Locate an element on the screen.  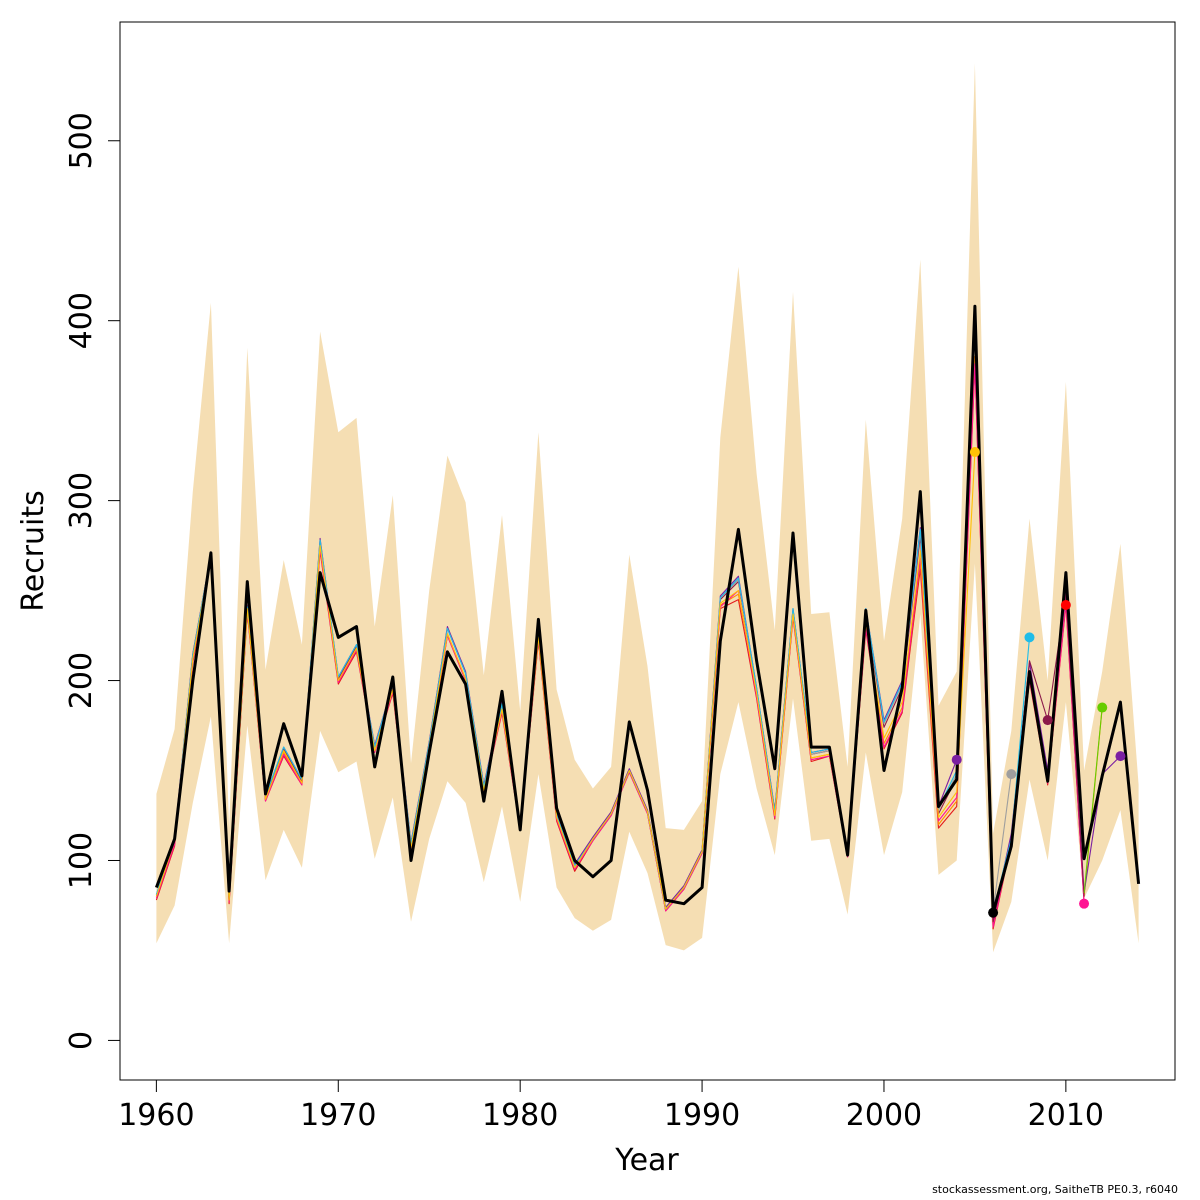
x-tick-label: 1980 is located at coordinates (520, 1115).